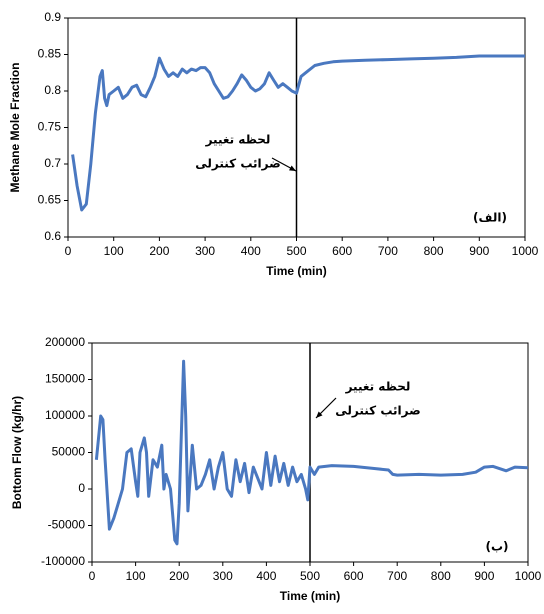  What do you see at coordinates (490, 218) in the screenshot?
I see `panel-label: (الف)` at bounding box center [490, 218].